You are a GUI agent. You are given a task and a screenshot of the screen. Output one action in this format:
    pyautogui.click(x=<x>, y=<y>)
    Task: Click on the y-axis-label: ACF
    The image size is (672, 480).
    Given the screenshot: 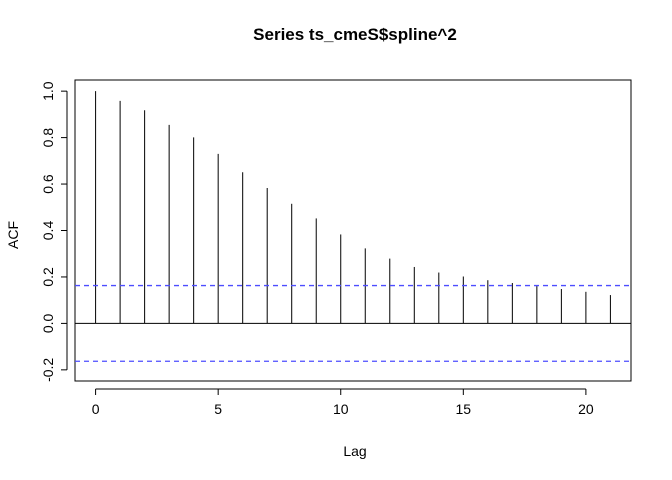 What is the action you would take?
    pyautogui.click(x=13, y=235)
    